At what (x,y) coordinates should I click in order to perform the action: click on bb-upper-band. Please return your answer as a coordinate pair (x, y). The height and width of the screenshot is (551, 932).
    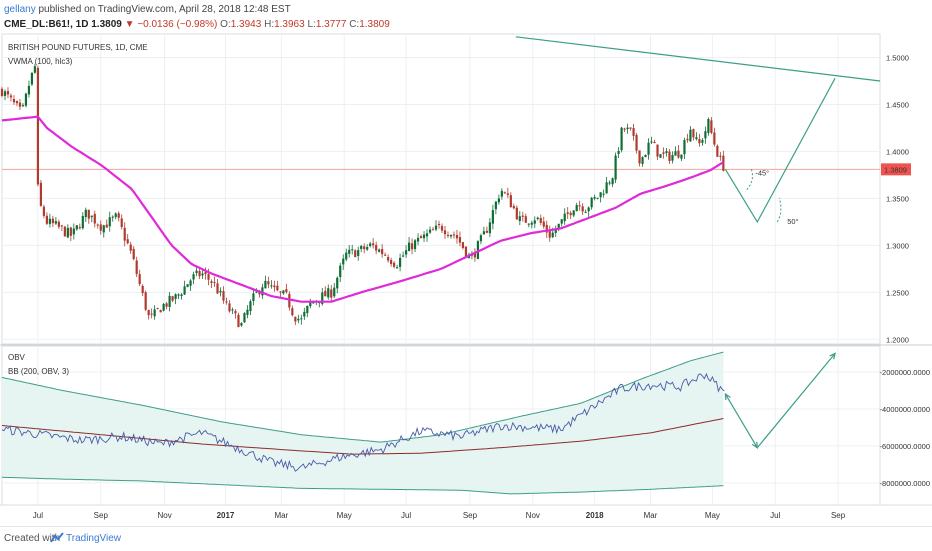
    Looking at the image, I should click on (362, 397).